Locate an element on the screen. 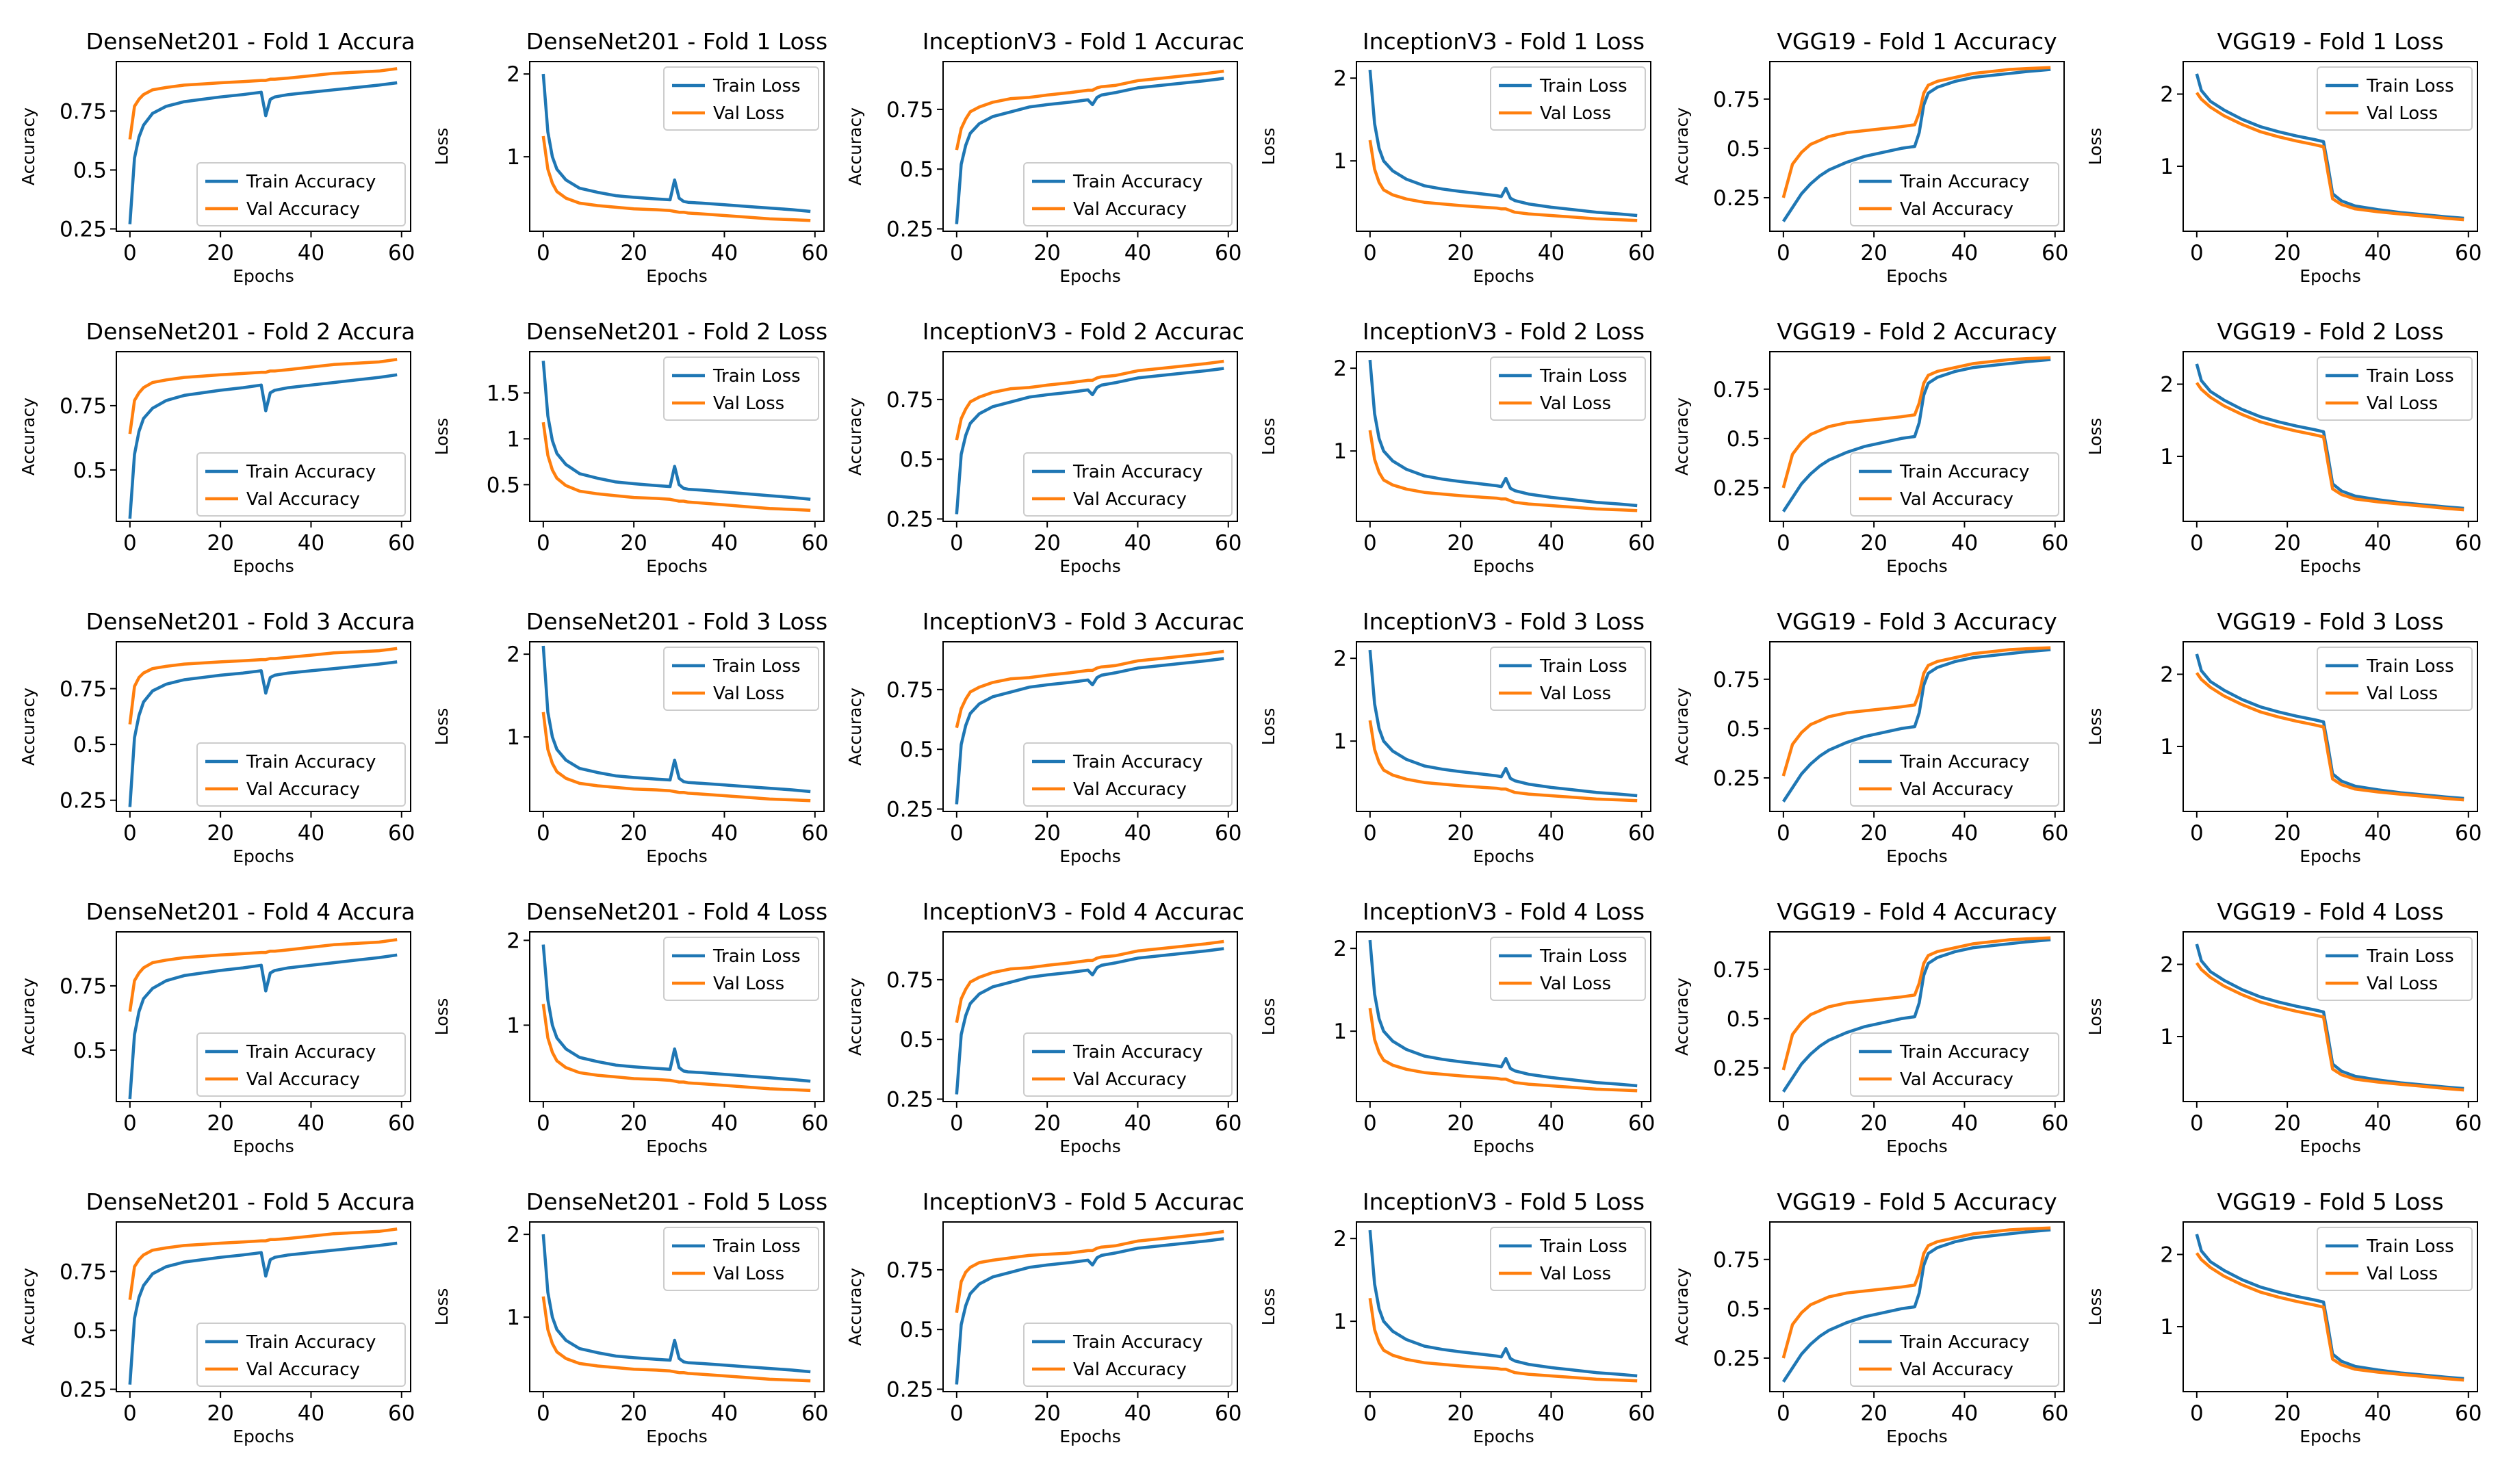 Image resolution: width=2498 pixels, height=1484 pixels. y-tick-label: 0.5 is located at coordinates (916, 169).